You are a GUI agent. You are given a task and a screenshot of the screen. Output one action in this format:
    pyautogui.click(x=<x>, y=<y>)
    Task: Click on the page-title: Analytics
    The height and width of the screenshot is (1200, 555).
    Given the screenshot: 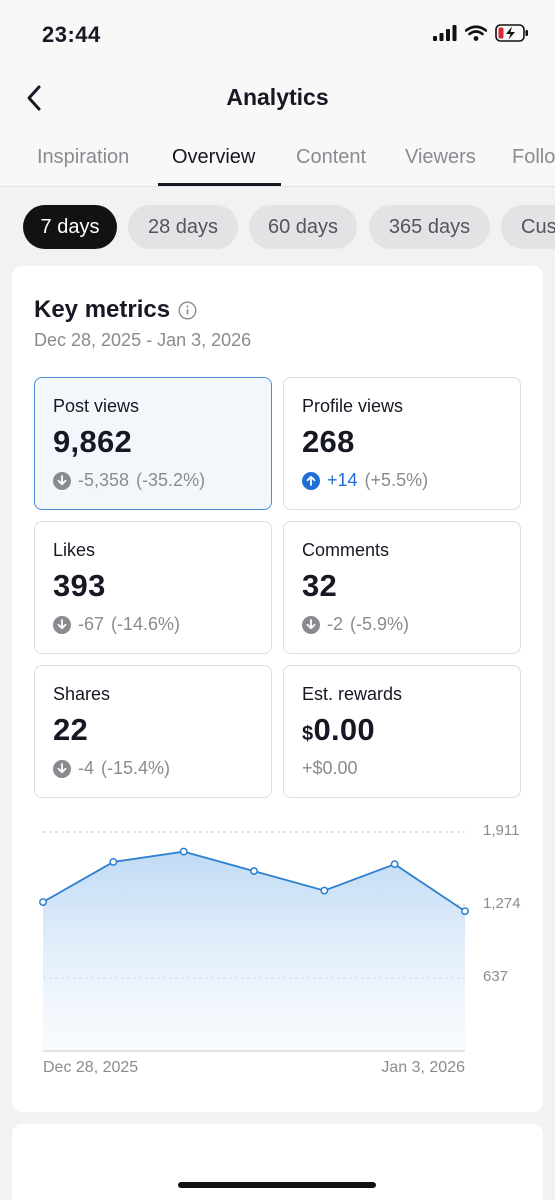 What is the action you would take?
    pyautogui.click(x=277, y=97)
    